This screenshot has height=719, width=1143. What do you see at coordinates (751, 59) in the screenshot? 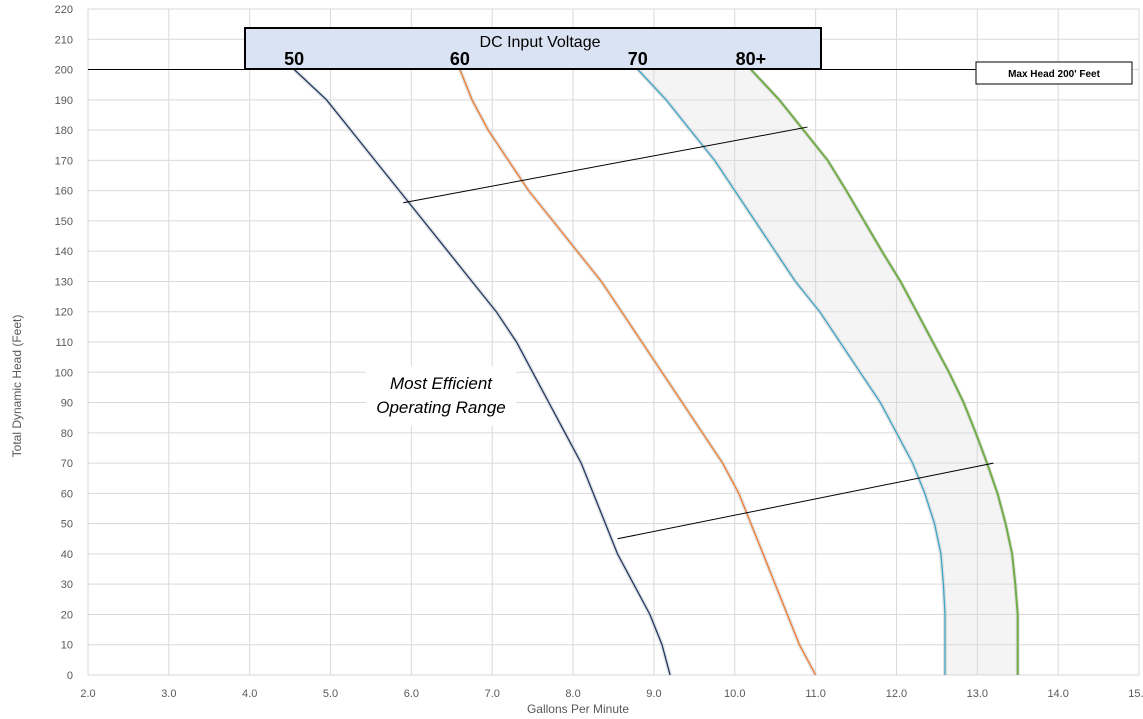
I see `voltage-label-80+: 80+` at bounding box center [751, 59].